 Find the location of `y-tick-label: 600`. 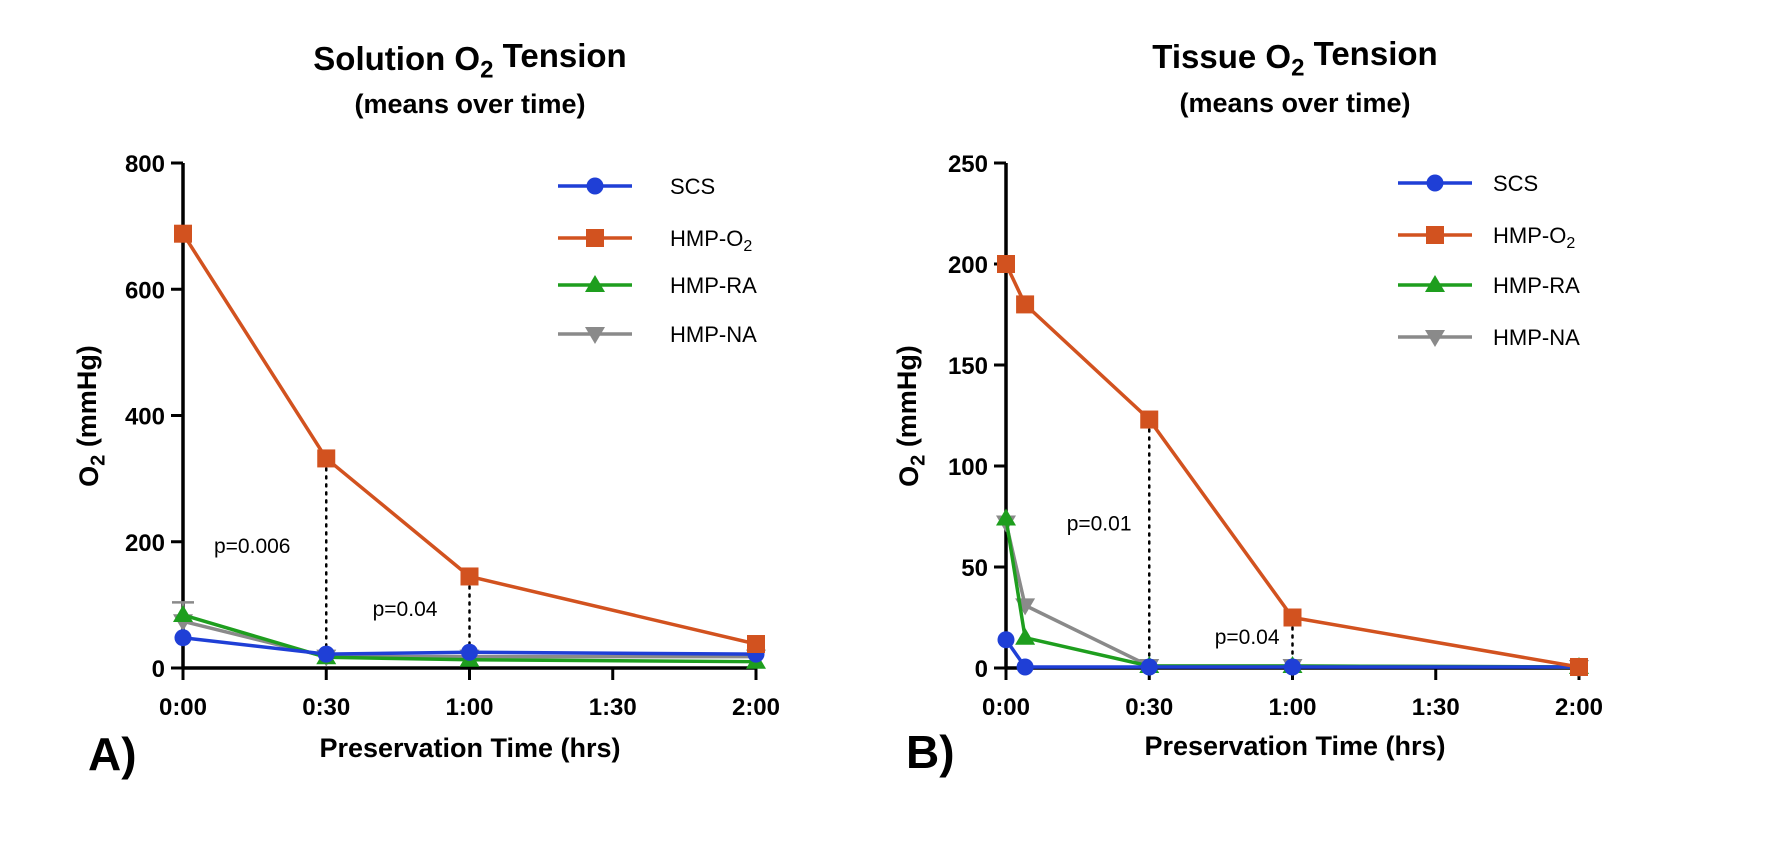

y-tick-label: 600 is located at coordinates (145, 290).